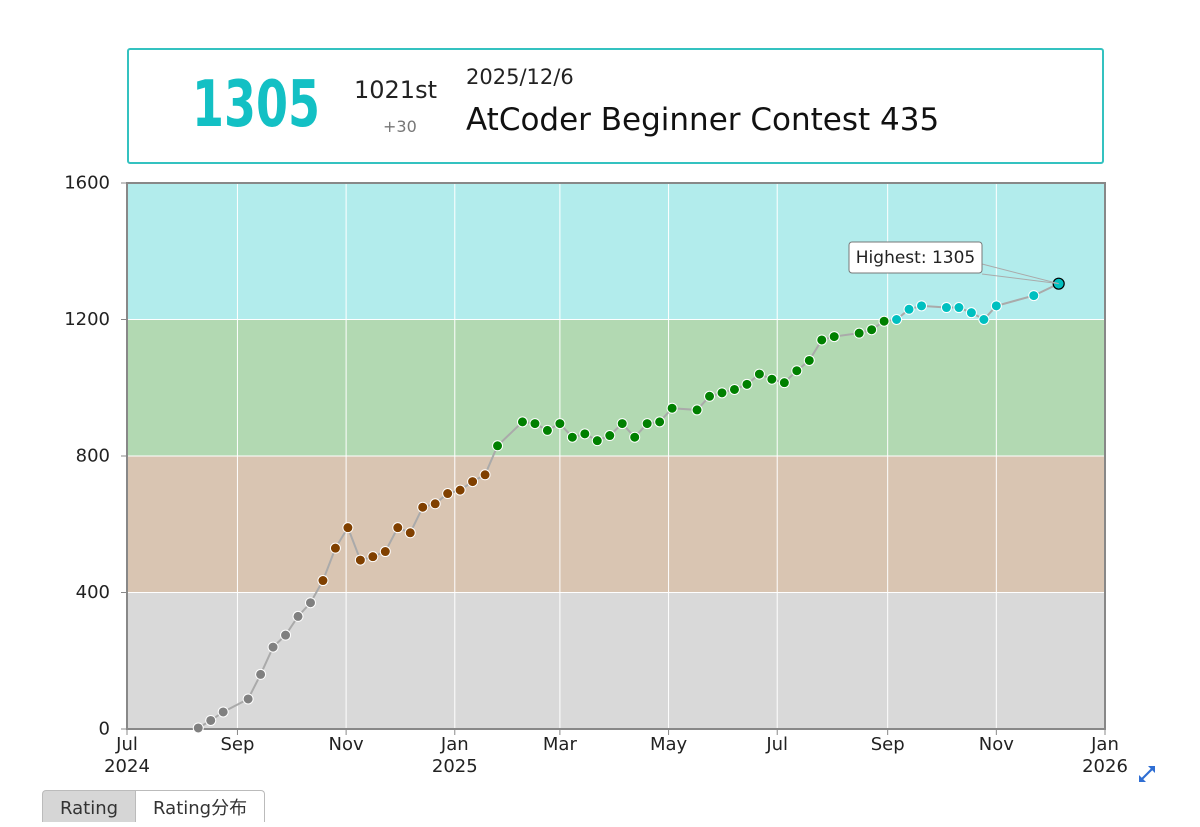  I want to click on annotation-box, so click(915, 257).